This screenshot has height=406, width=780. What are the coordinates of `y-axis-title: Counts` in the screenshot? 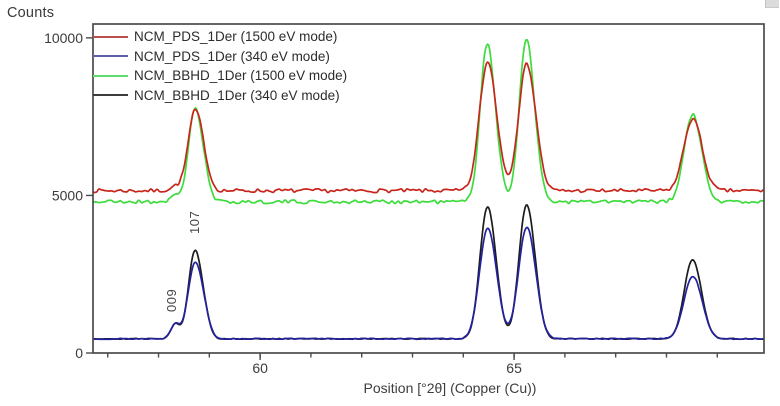 It's located at (31, 13).